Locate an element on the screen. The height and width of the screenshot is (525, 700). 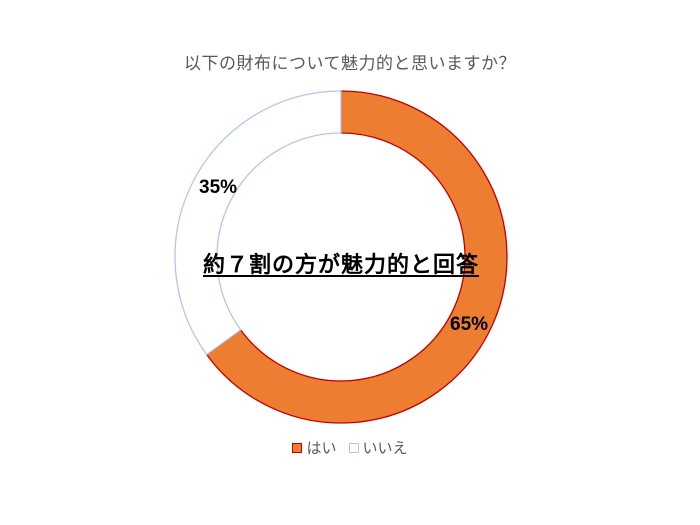
legend: はい いいえ is located at coordinates (350, 447).